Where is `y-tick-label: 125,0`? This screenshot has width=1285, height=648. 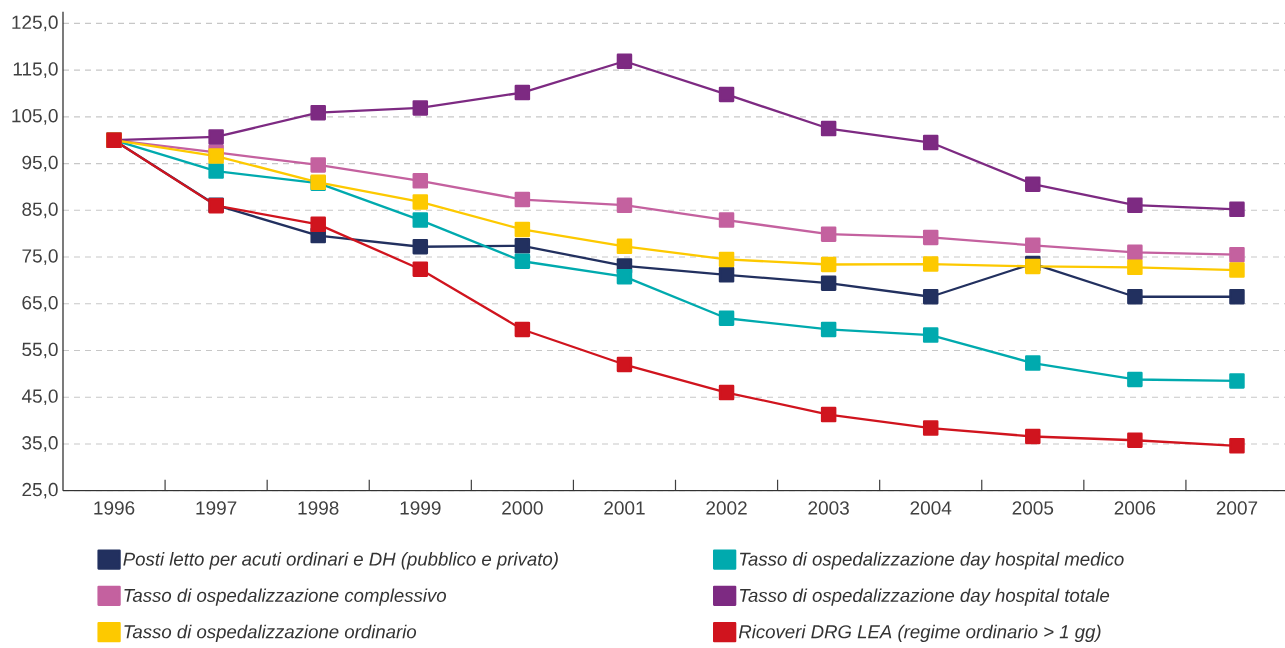
y-tick-label: 125,0 is located at coordinates (35, 23).